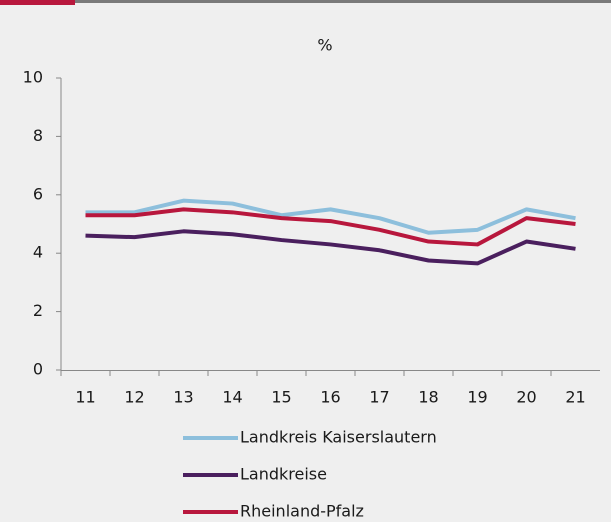 This screenshot has width=611, height=522. I want to click on y-tick-label: 8, so click(38, 135).